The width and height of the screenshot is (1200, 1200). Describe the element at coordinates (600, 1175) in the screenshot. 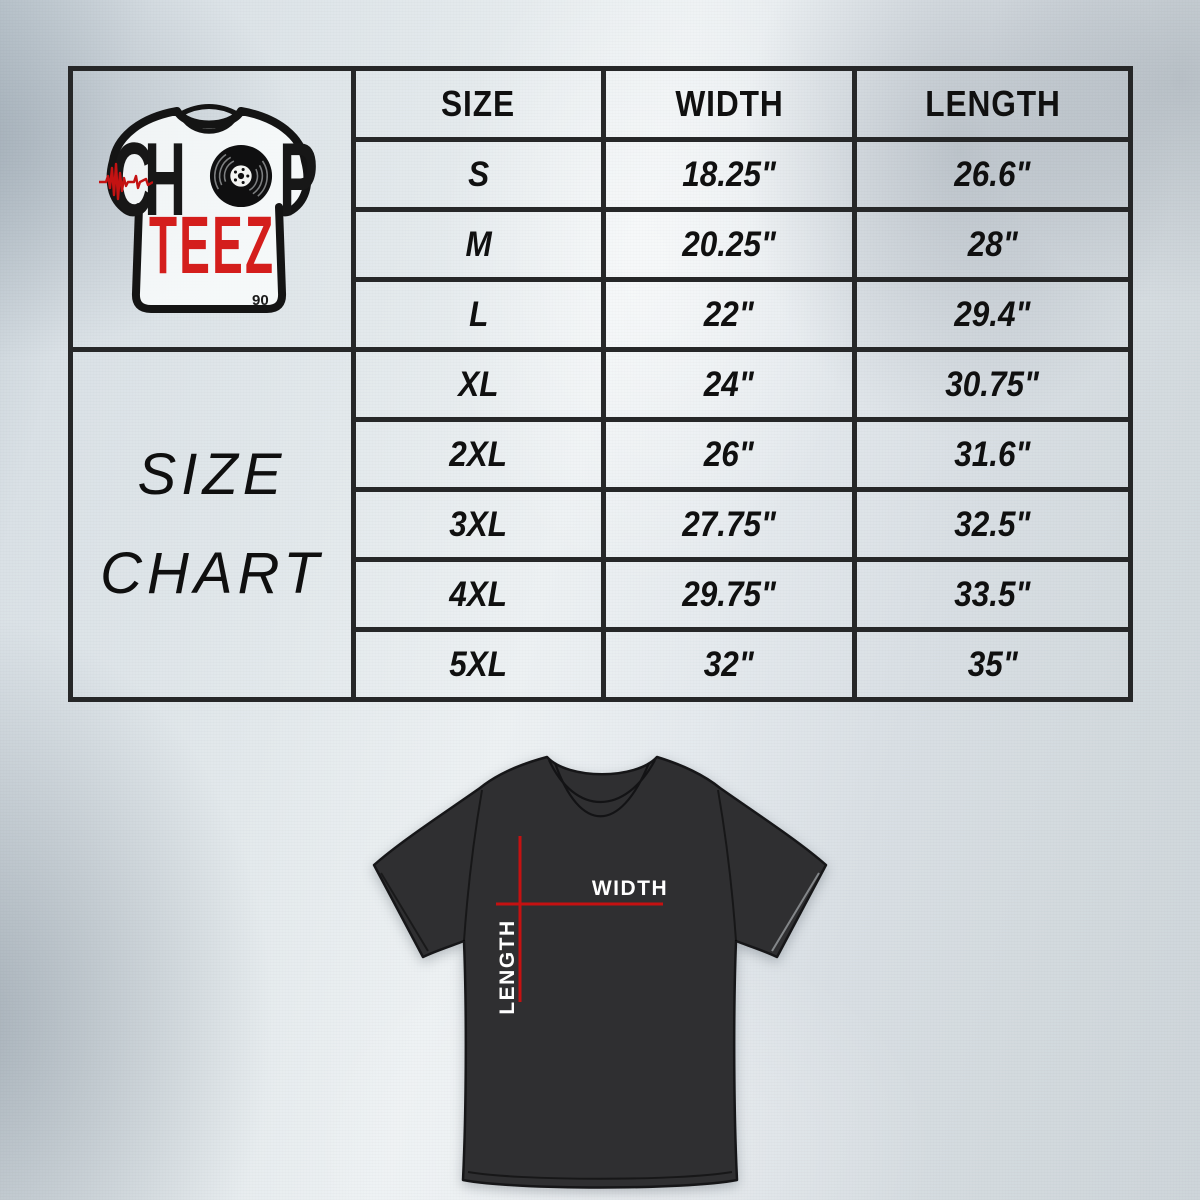

I see `tshirt-hem-seam` at that location.